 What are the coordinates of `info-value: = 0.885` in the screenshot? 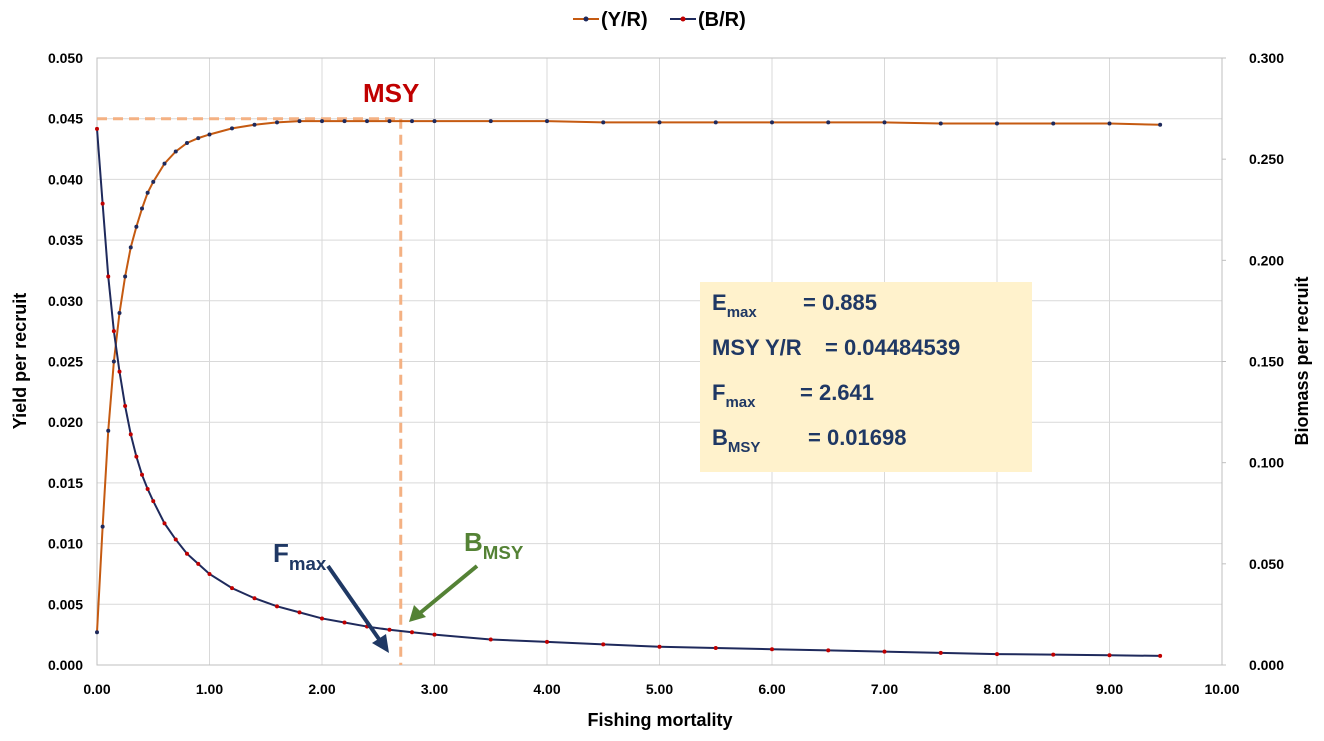 It's located at (840, 302).